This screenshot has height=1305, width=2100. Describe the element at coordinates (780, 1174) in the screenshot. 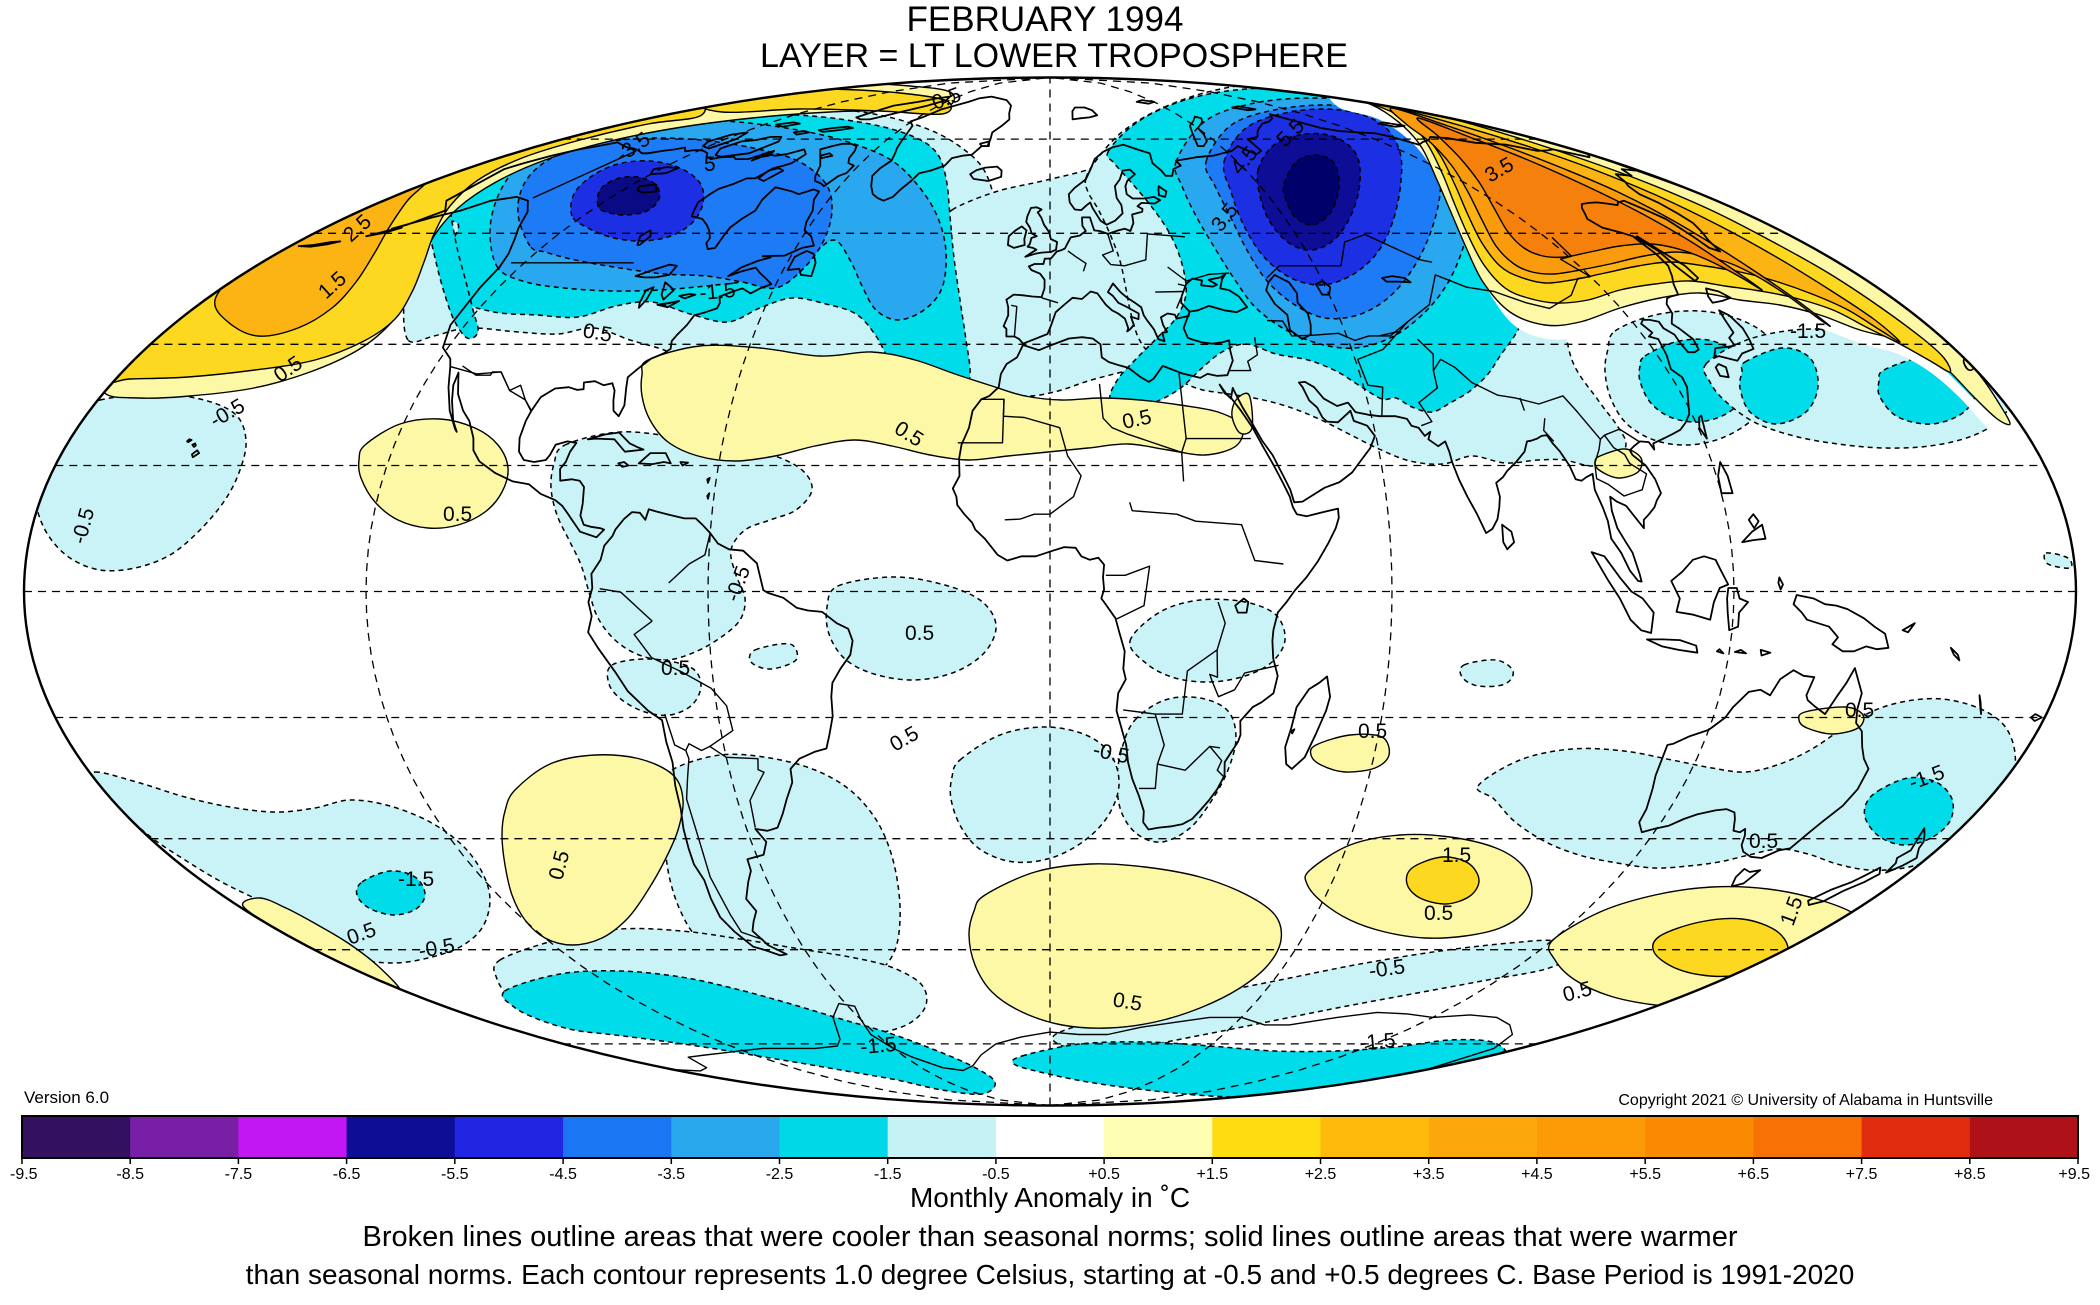

I see `svg-text: -2.5` at that location.